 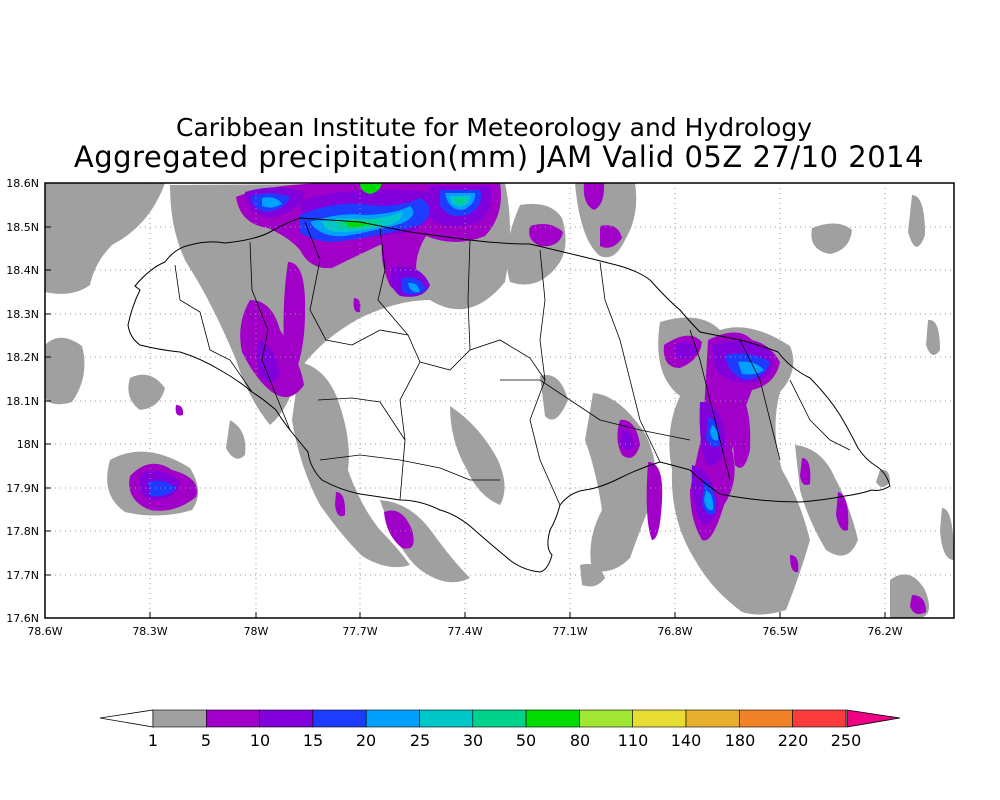 What do you see at coordinates (22, 618) in the screenshot?
I see `y-tick-label: 17.6N` at bounding box center [22, 618].